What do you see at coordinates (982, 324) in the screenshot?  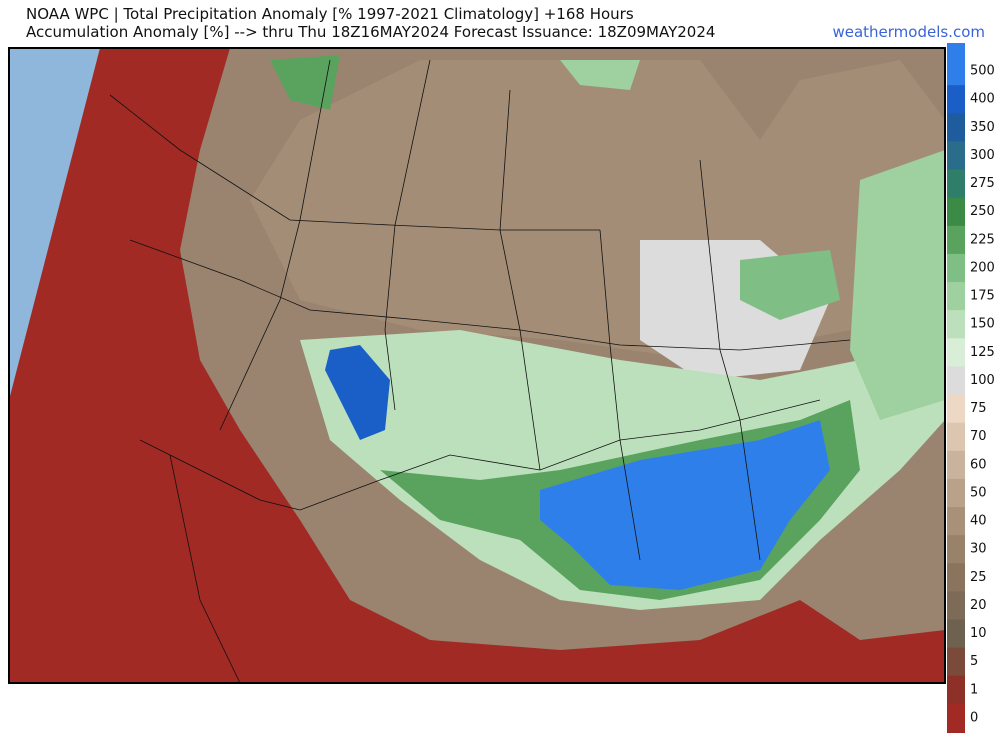 I see `colorbar-label: 150` at bounding box center [982, 324].